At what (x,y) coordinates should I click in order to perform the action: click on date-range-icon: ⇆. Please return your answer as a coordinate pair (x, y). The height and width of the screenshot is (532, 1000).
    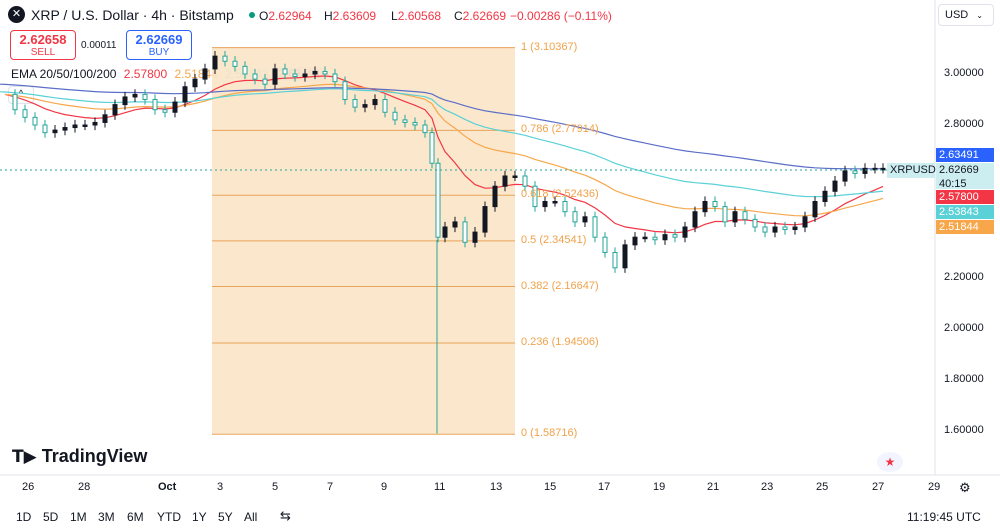
    Looking at the image, I should click on (285, 515).